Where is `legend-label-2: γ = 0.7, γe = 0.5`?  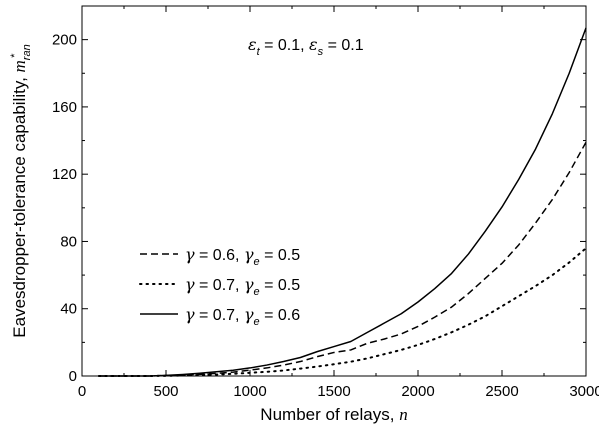 legend-label-2: γ = 0.7, γe = 0.5 is located at coordinates (242, 286).